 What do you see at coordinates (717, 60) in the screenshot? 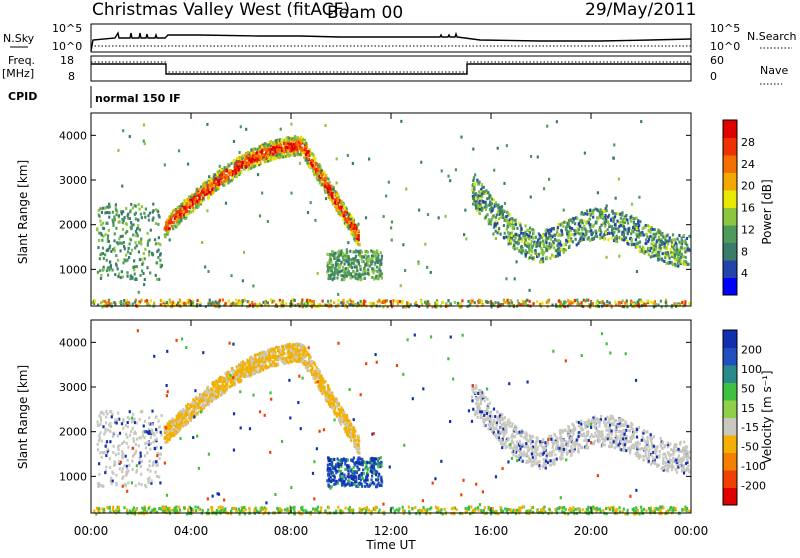
I see `nave-tick-top: 60` at bounding box center [717, 60].